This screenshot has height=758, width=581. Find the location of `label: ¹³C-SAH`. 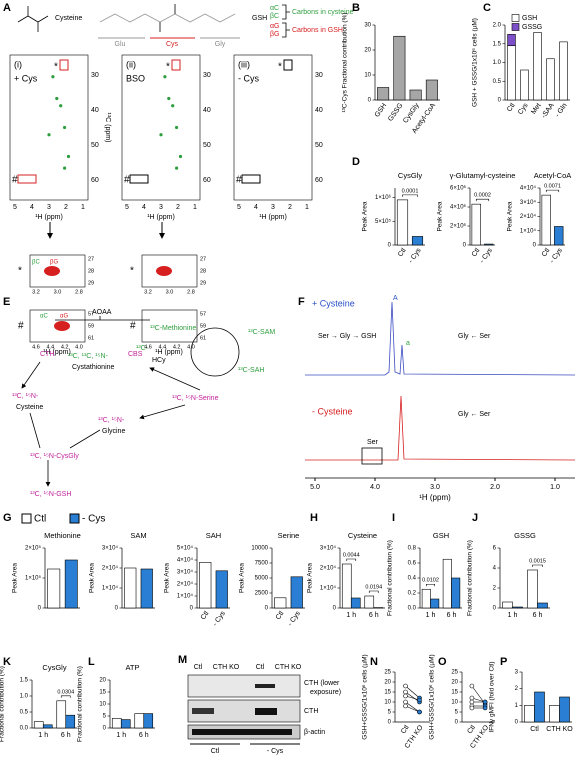

label: ¹³C-SAH is located at coordinates (251, 370).